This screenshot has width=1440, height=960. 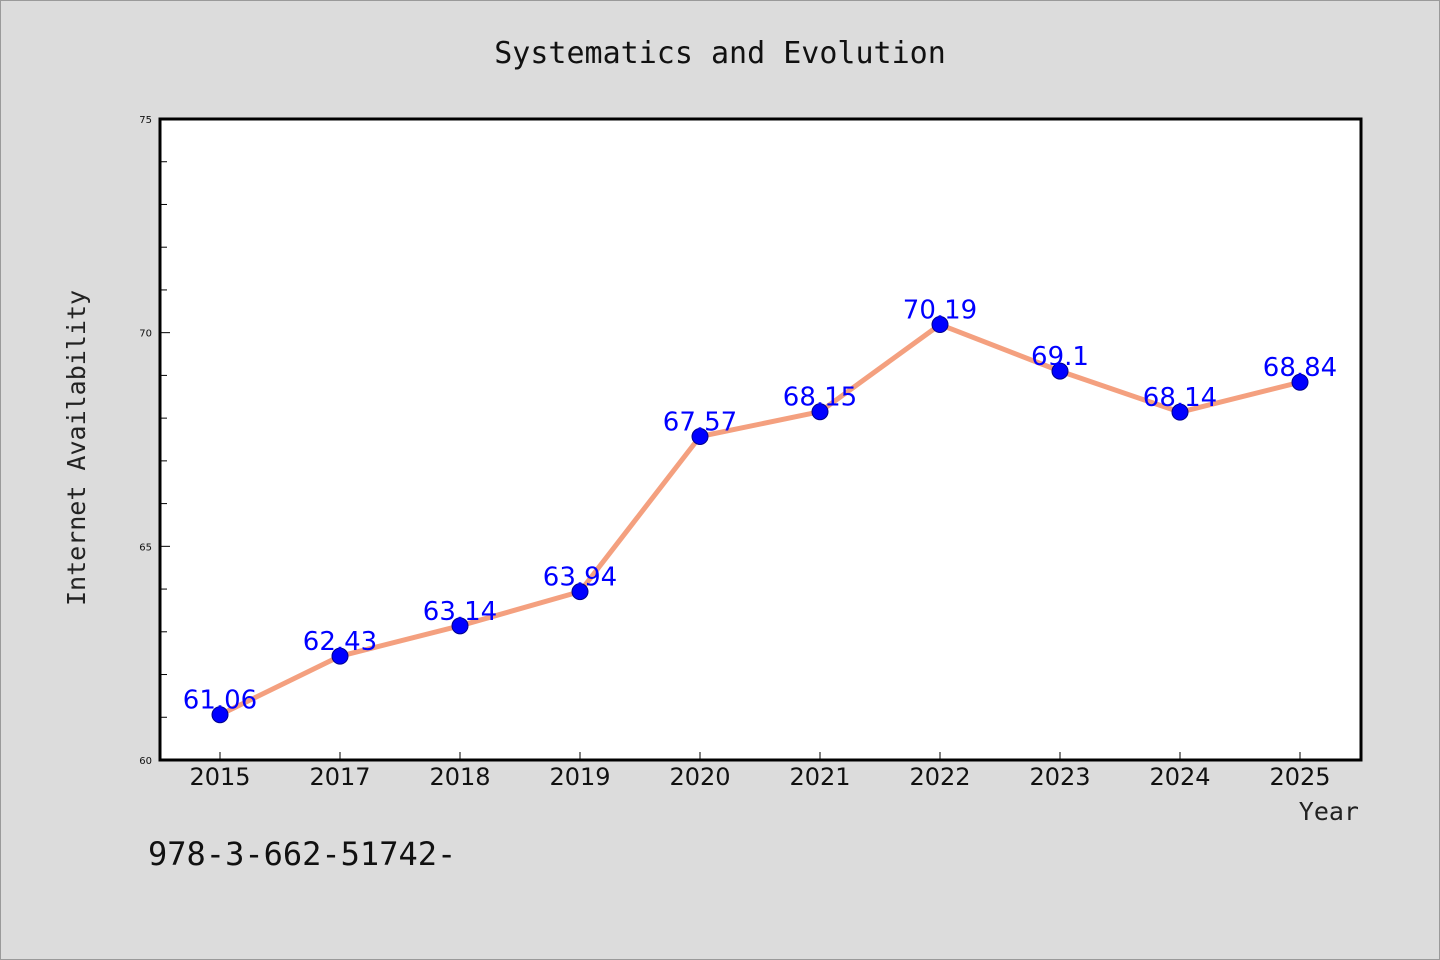 I want to click on data-label: 61.06, so click(x=220, y=701).